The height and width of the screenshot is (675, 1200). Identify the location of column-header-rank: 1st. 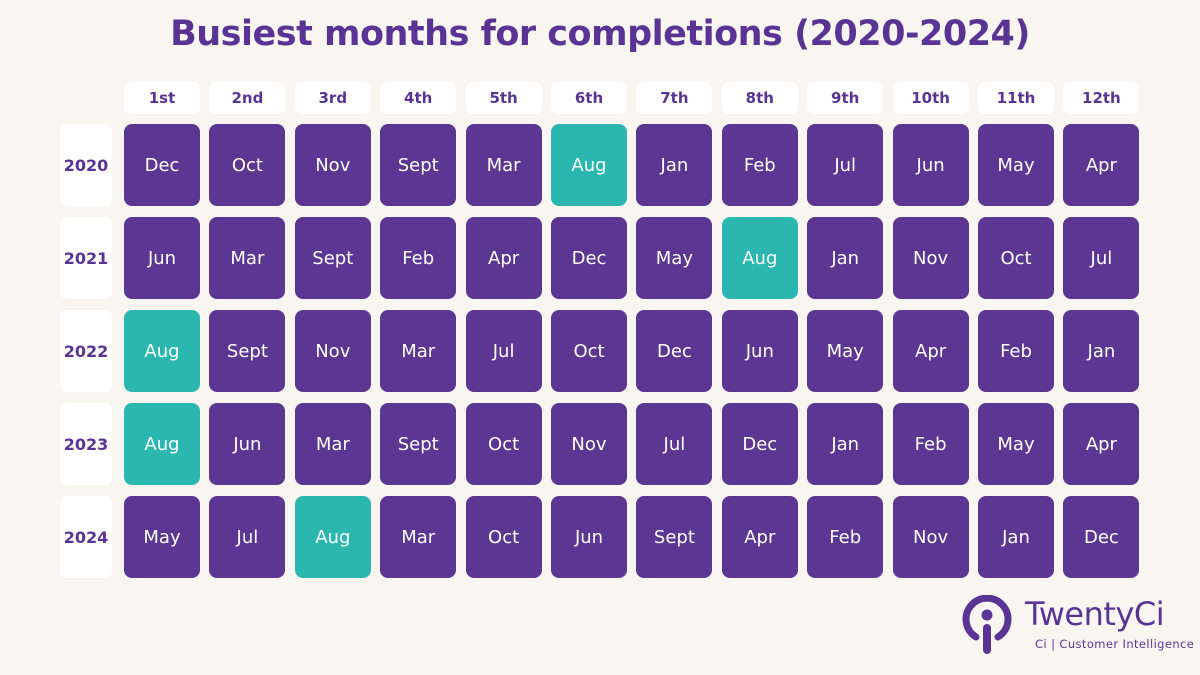
(162, 98).